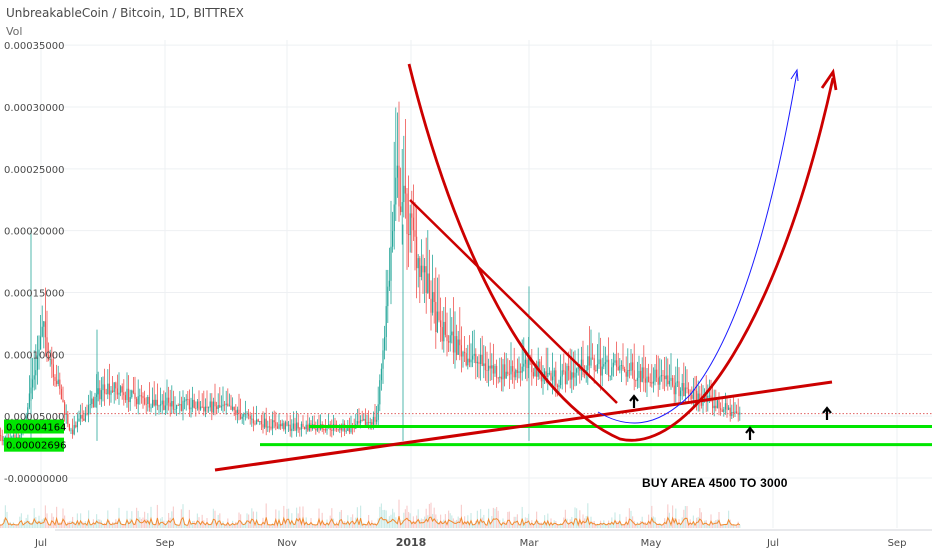  Describe the element at coordinates (513, 301) in the screenshot. I see `descending-trendline` at that location.